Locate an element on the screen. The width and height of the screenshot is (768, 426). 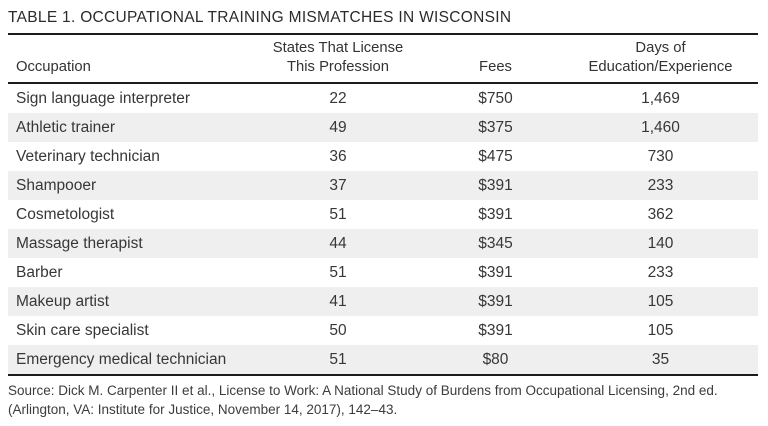
header-days-line2: Education/Experience is located at coordinates (660, 67).